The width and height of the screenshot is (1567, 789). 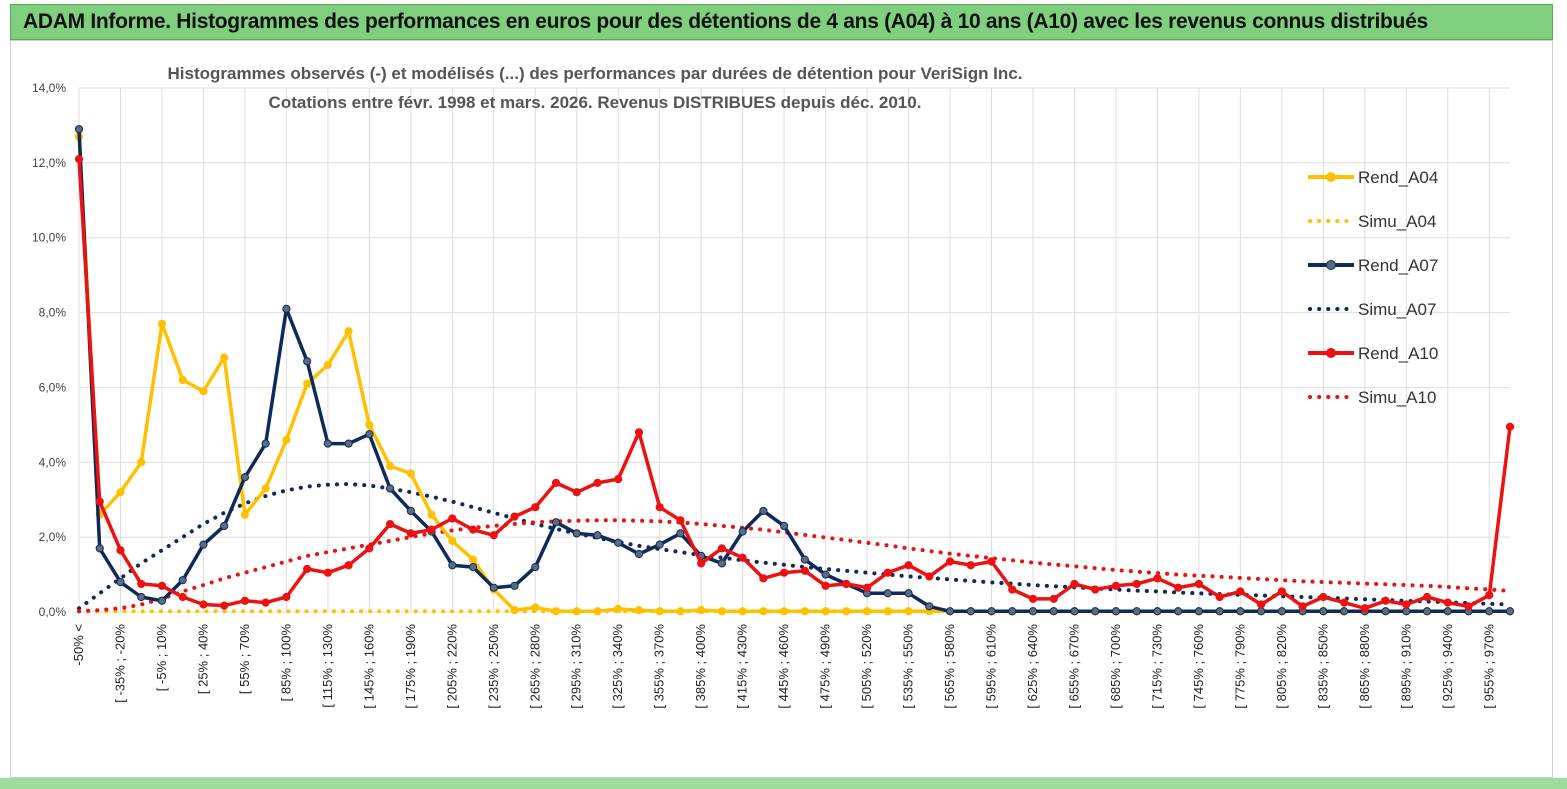 I want to click on x-tick-label: [ 745% ; 760%, so click(x=1198, y=666).